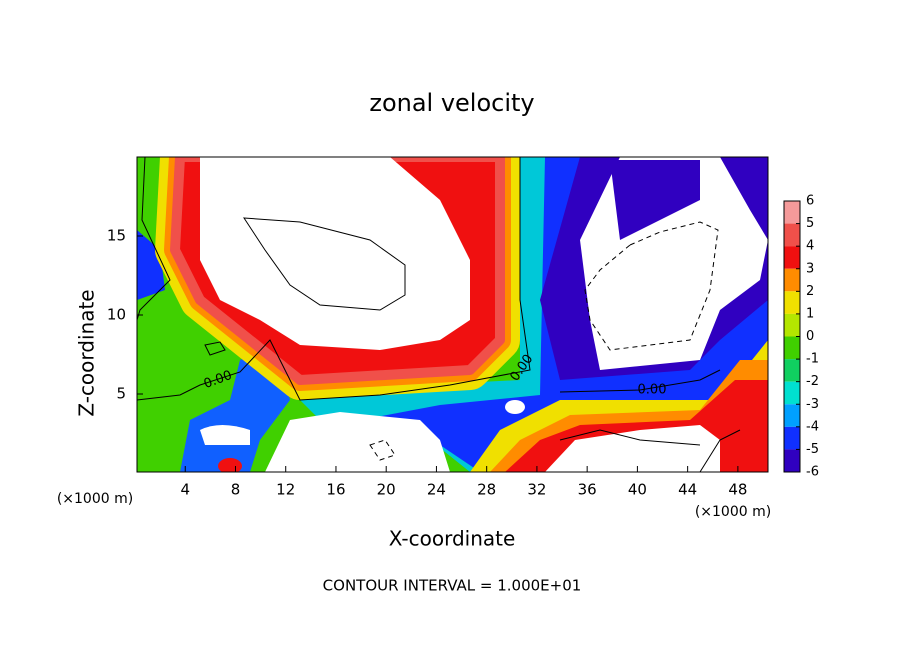  What do you see at coordinates (812, 449) in the screenshot?
I see `colorbar-tick-label: -5` at bounding box center [812, 449].